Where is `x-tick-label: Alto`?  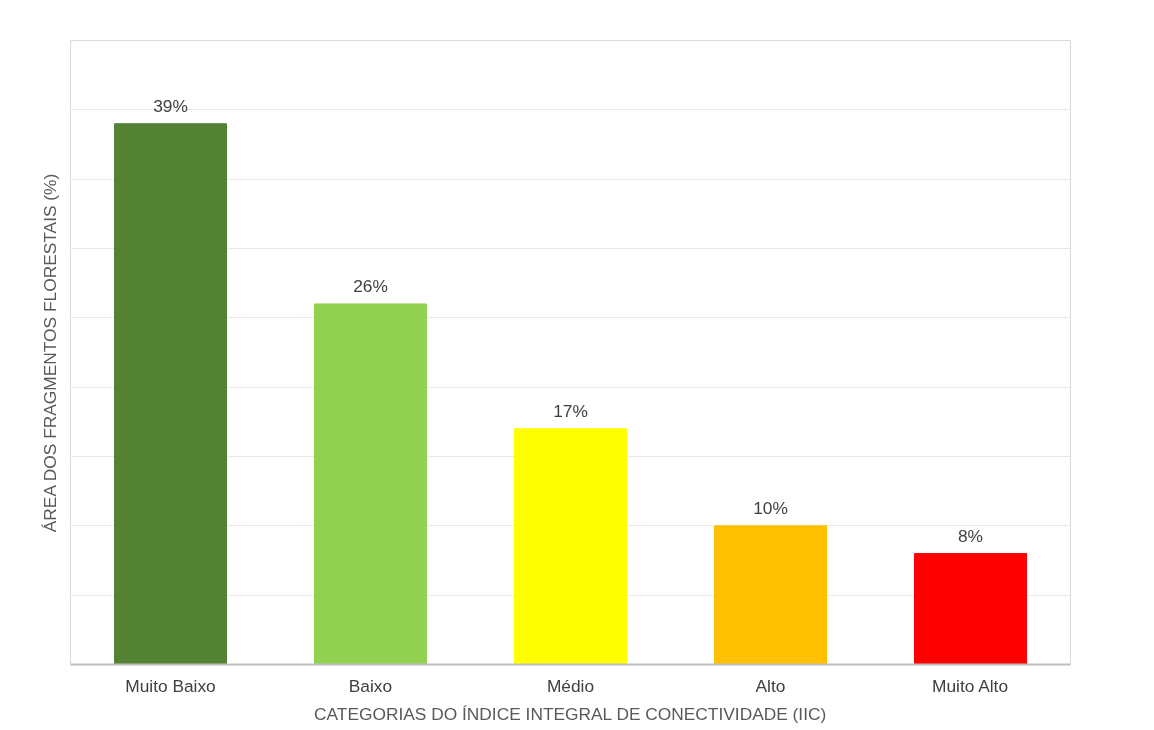 x-tick-label: Alto is located at coordinates (770, 685).